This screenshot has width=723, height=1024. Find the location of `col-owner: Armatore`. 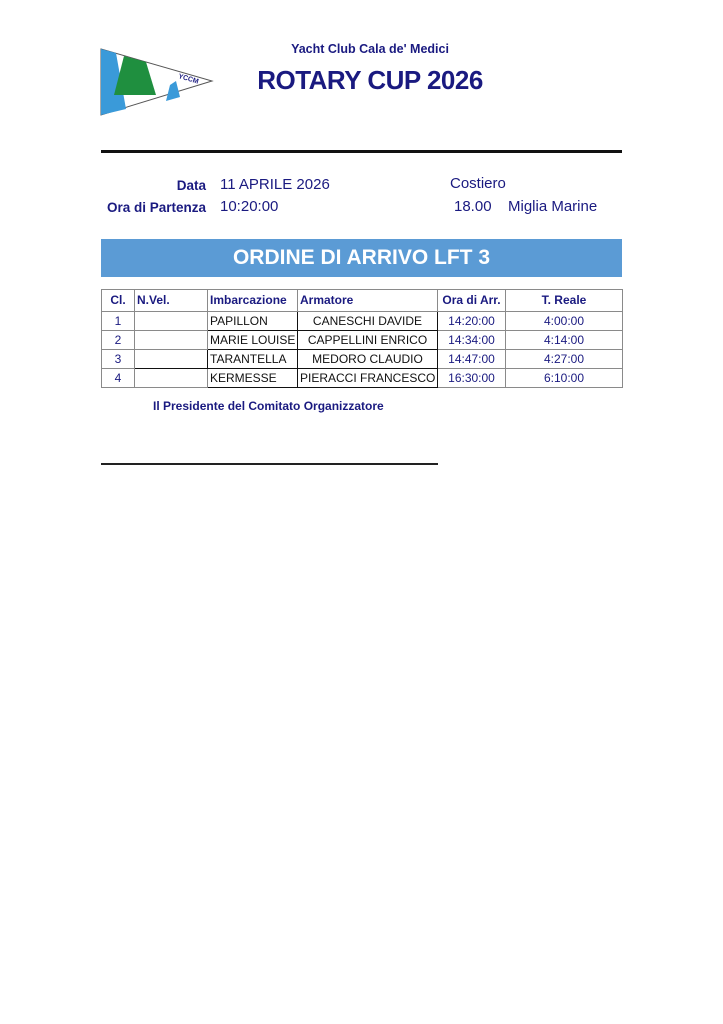

col-owner: Armatore is located at coordinates (367, 300).